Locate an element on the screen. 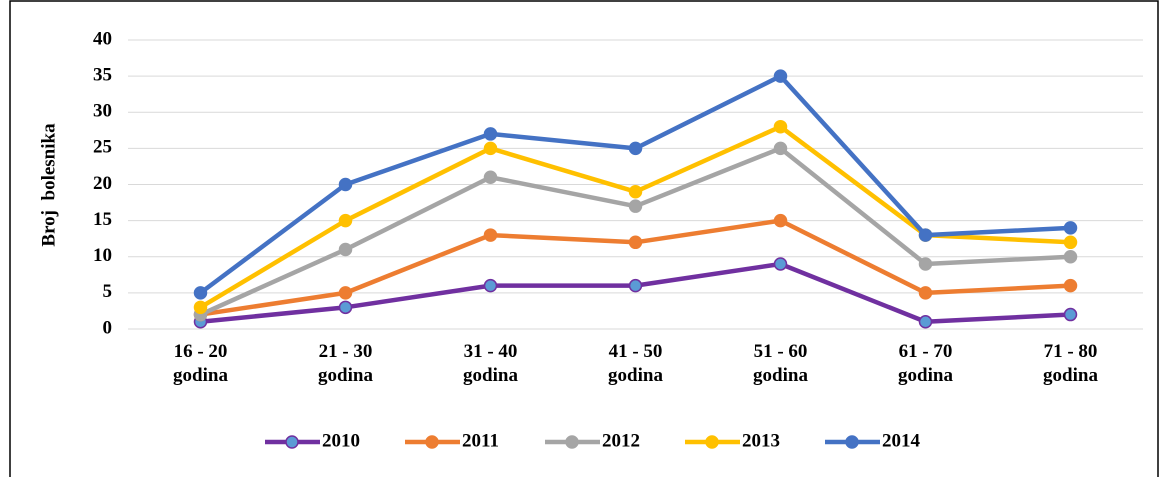 The image size is (1160, 477). x-tick-label: 61 - 70 godina is located at coordinates (925, 363).